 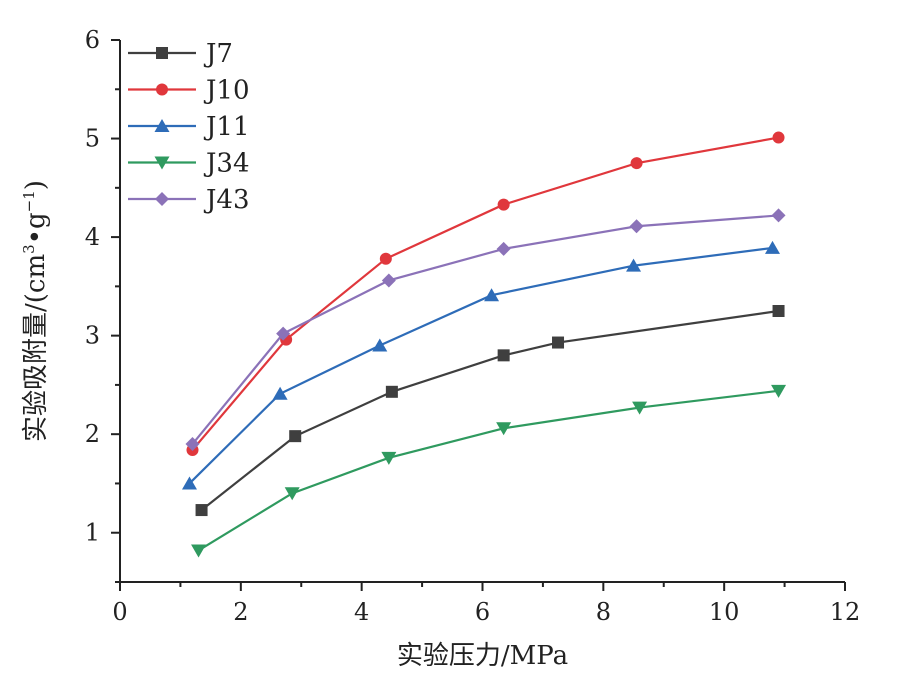 What do you see at coordinates (240, 612) in the screenshot?
I see `x-tick-label: 2` at bounding box center [240, 612].